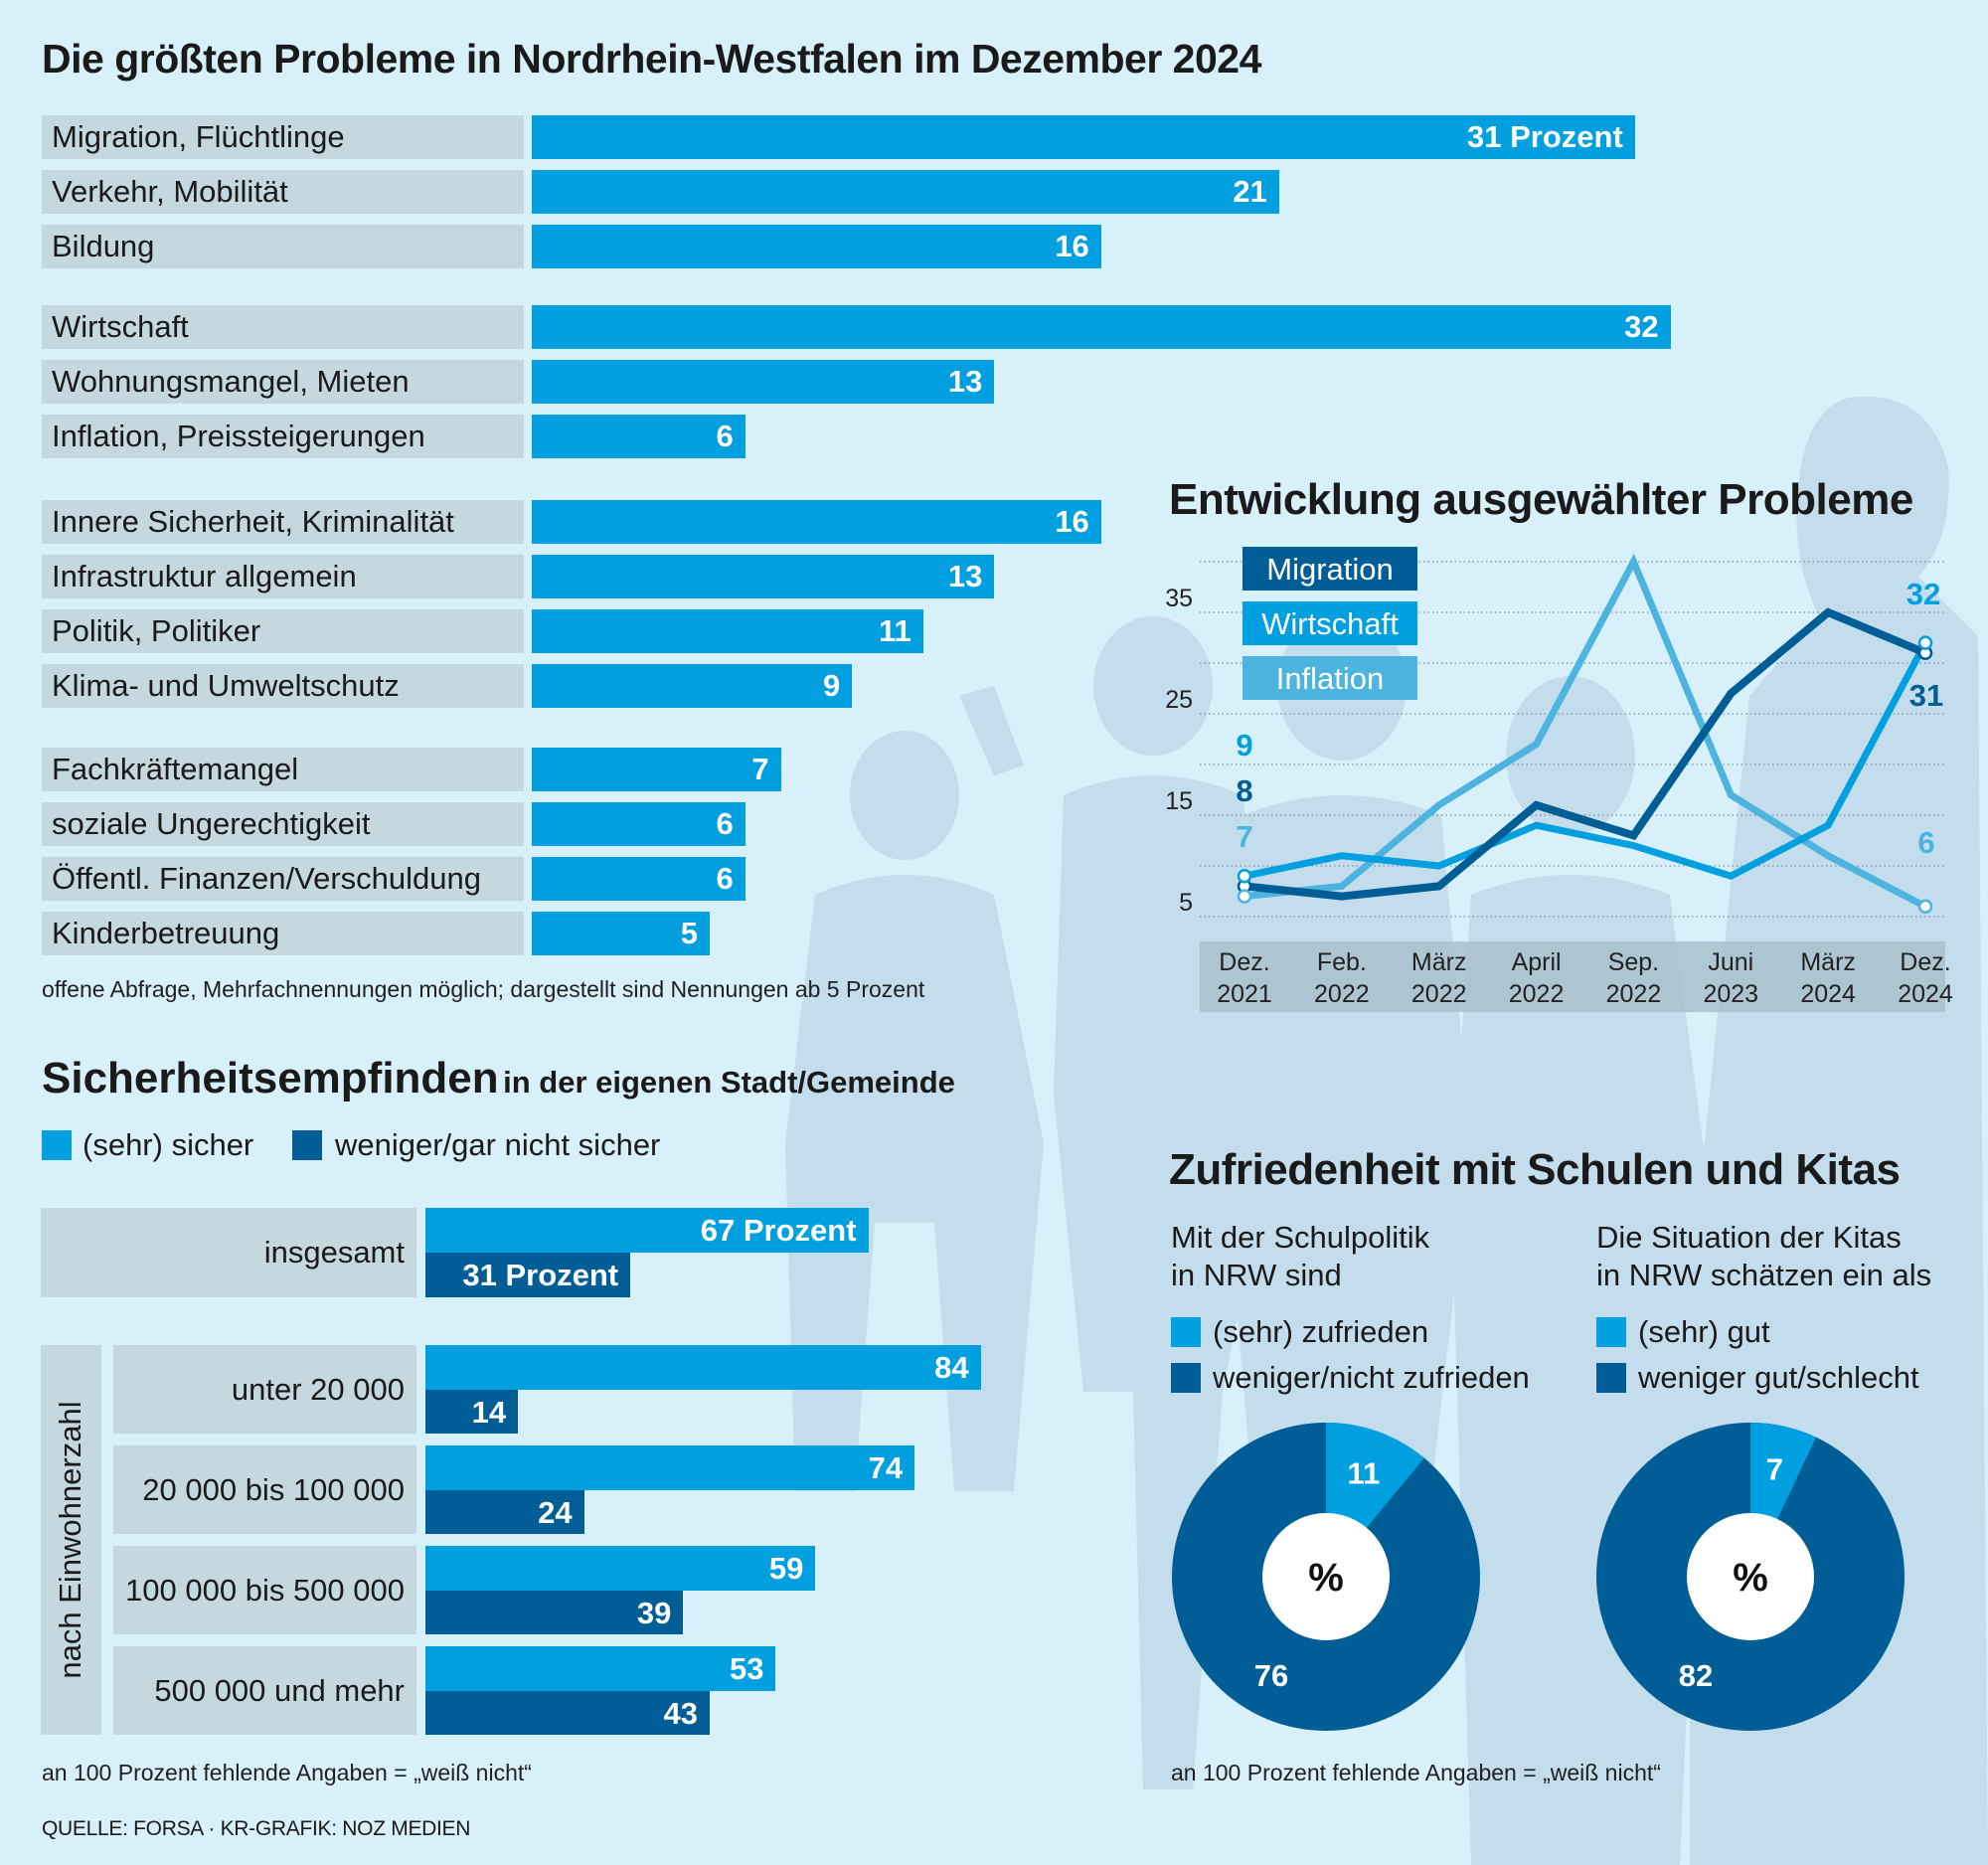 This screenshot has height=1865, width=1988. Describe the element at coordinates (1300, 1237) in the screenshot. I see `school-subtitle-1: Mit der Schulpolitik` at that location.